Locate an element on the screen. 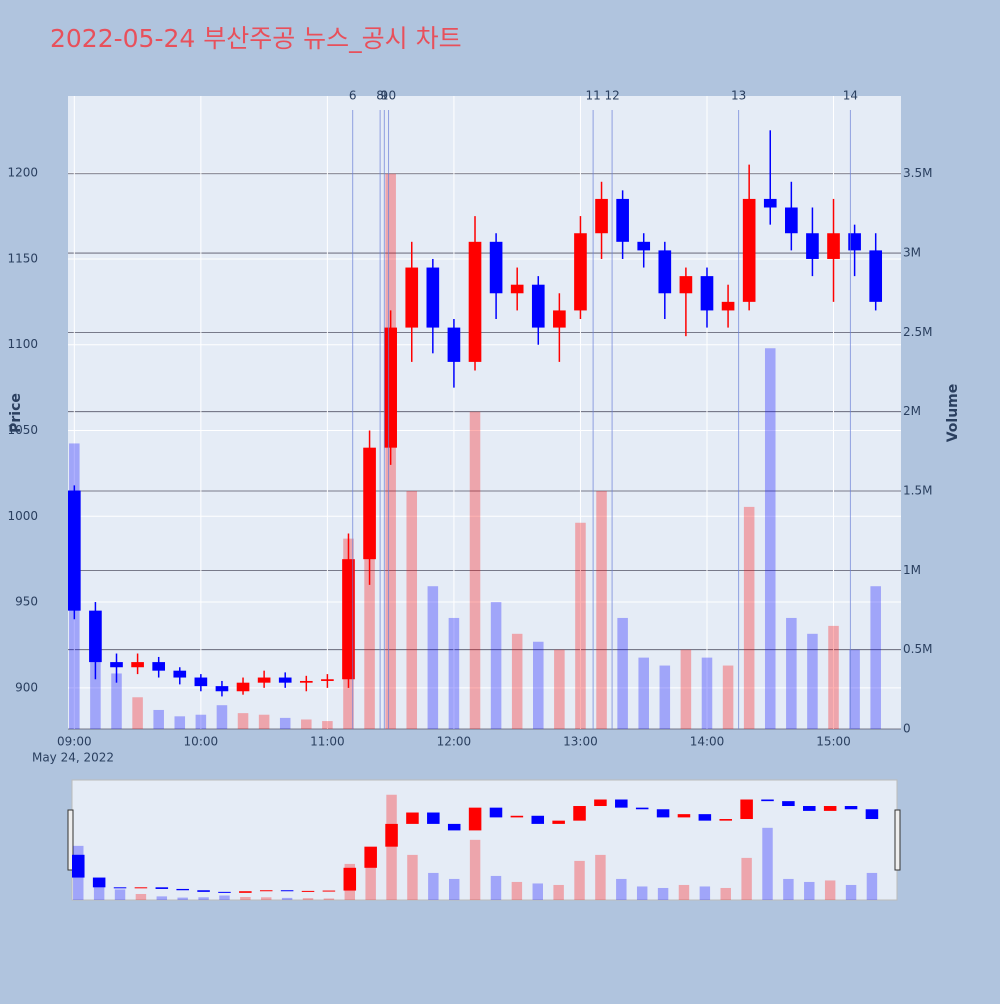 The width and height of the screenshot is (1000, 1004). y2-tick-label: 3M is located at coordinates (912, 253).